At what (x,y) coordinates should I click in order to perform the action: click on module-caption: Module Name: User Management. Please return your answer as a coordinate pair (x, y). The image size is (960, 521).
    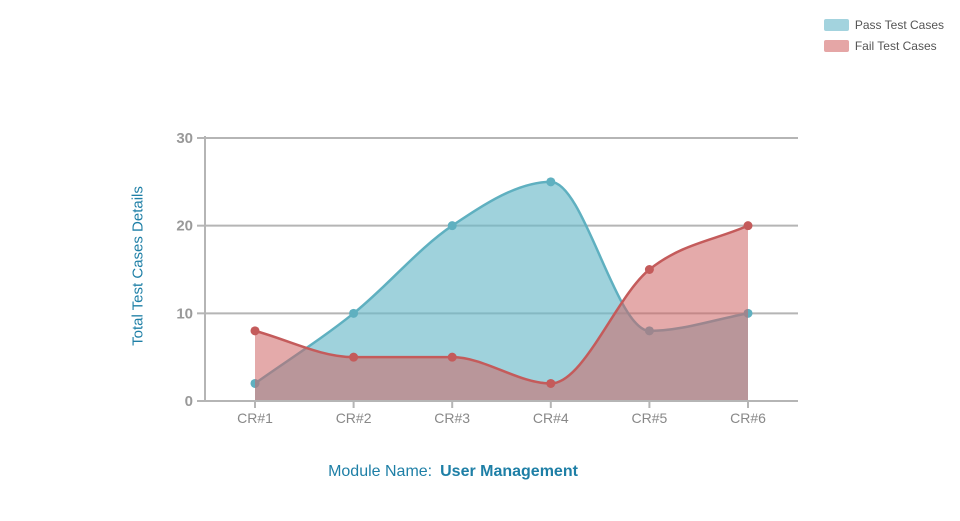
    Looking at the image, I should click on (453, 472).